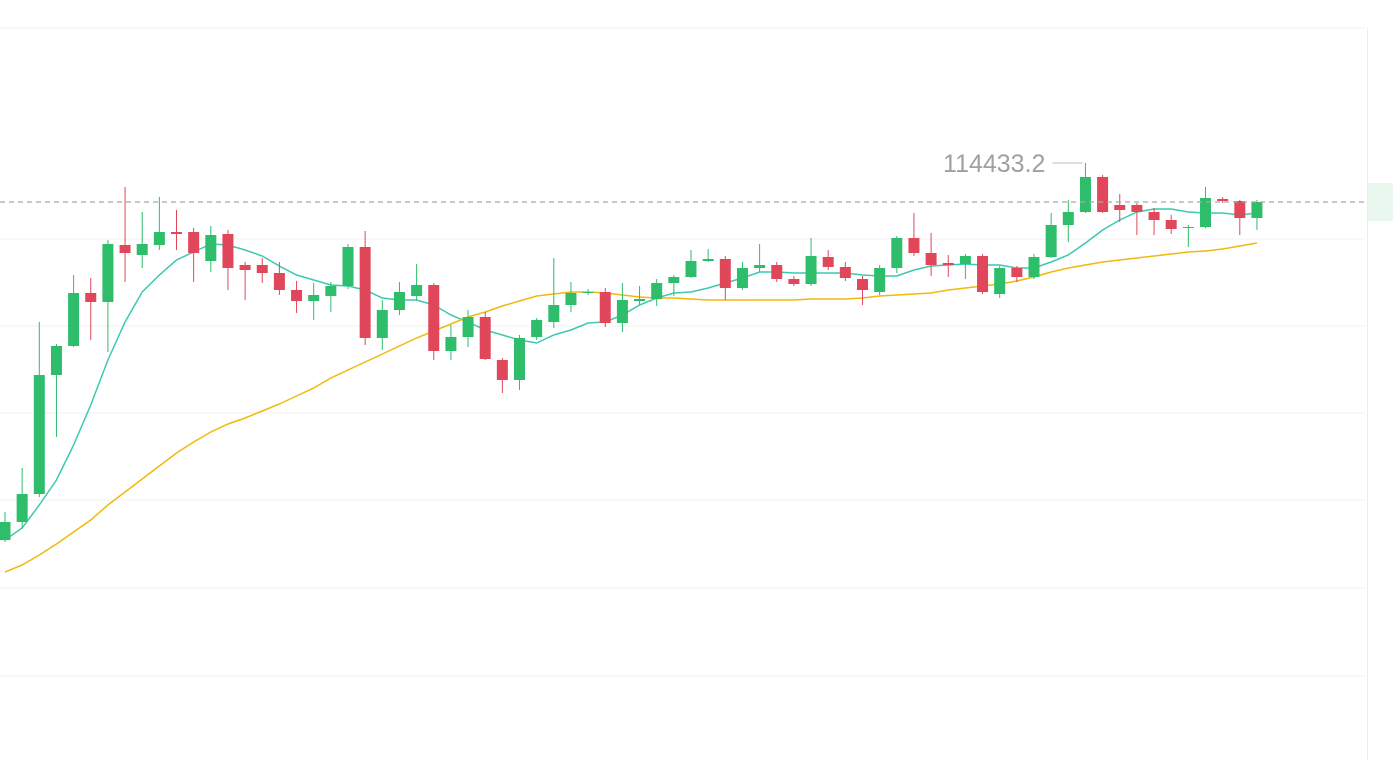  Describe the element at coordinates (994, 164) in the screenshot. I see `high-label: 114433.2` at that location.